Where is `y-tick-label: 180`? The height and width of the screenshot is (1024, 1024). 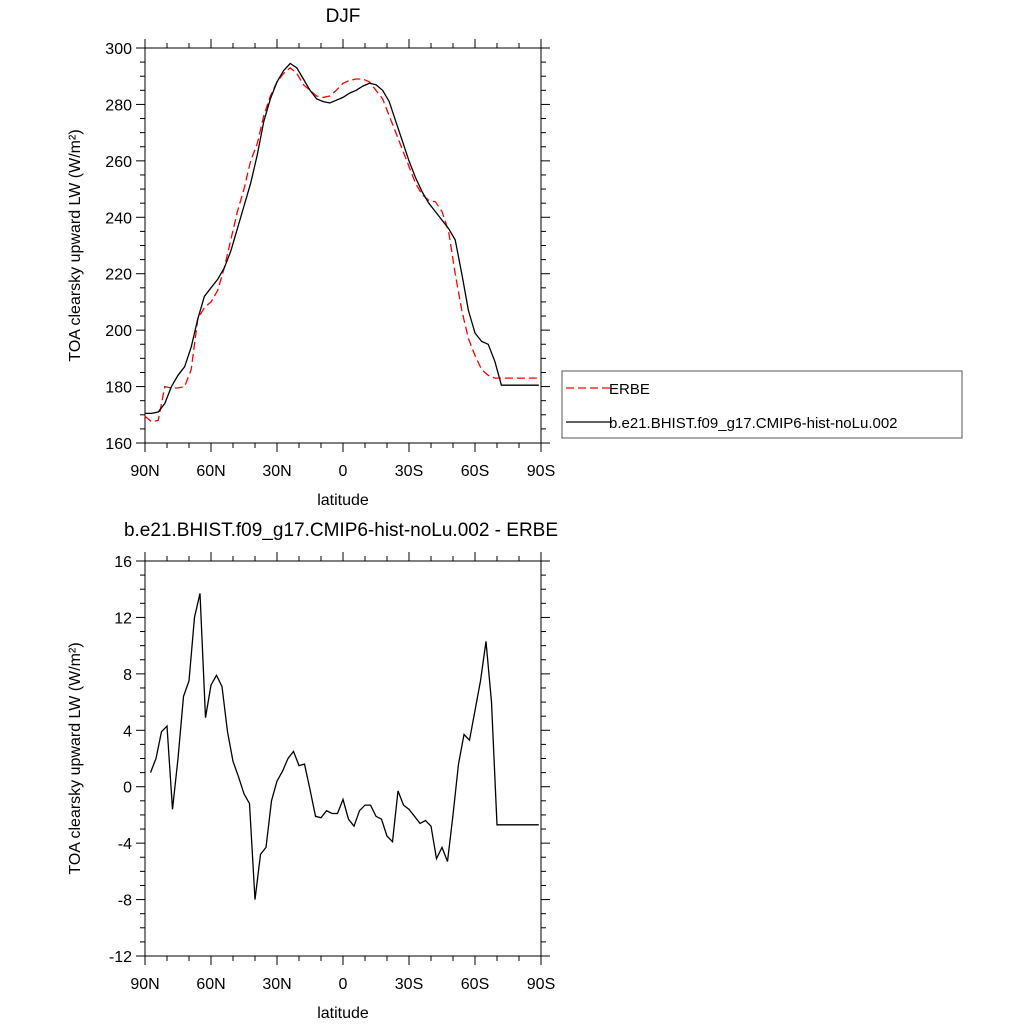 y-tick-label: 180 is located at coordinates (118, 388).